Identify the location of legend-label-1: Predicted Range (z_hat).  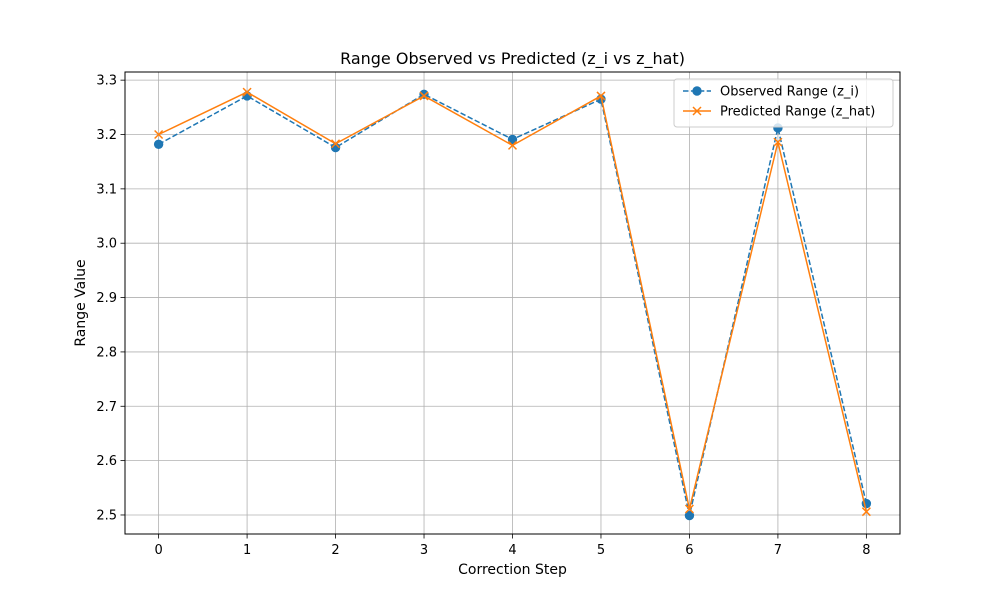
(797, 112).